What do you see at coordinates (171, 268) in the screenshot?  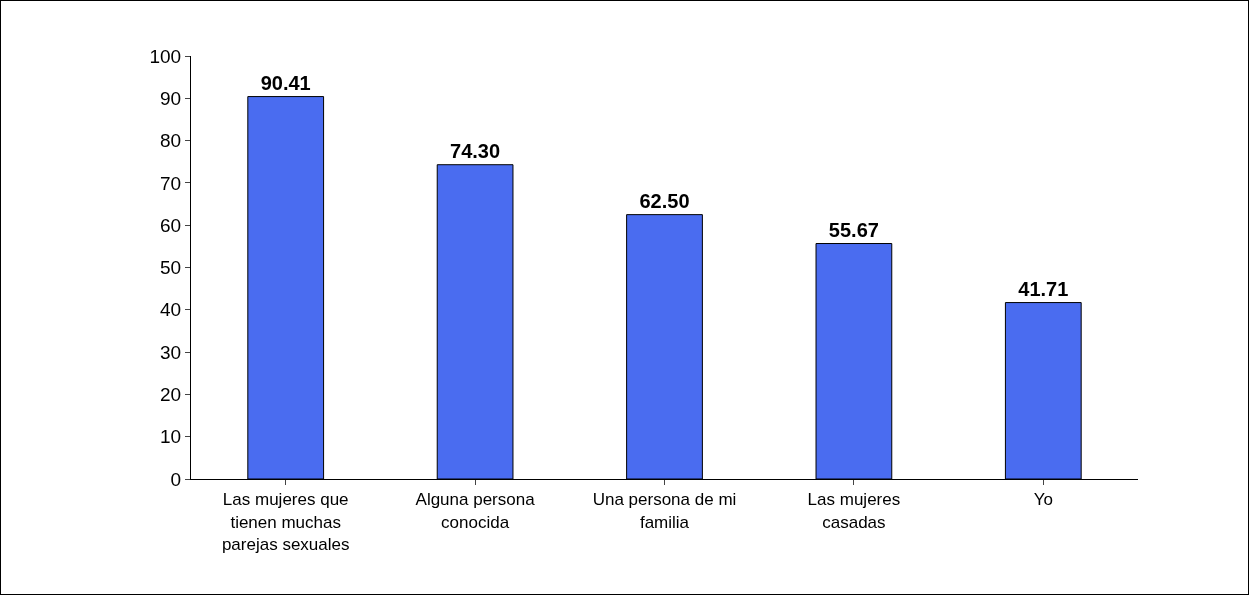 I see `y-tick-label: 50` at bounding box center [171, 268].